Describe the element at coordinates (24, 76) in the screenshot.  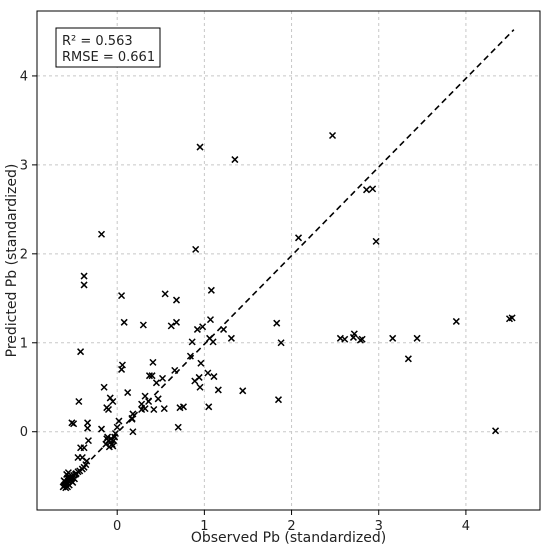
I see `y-tick-label: 4` at that location.